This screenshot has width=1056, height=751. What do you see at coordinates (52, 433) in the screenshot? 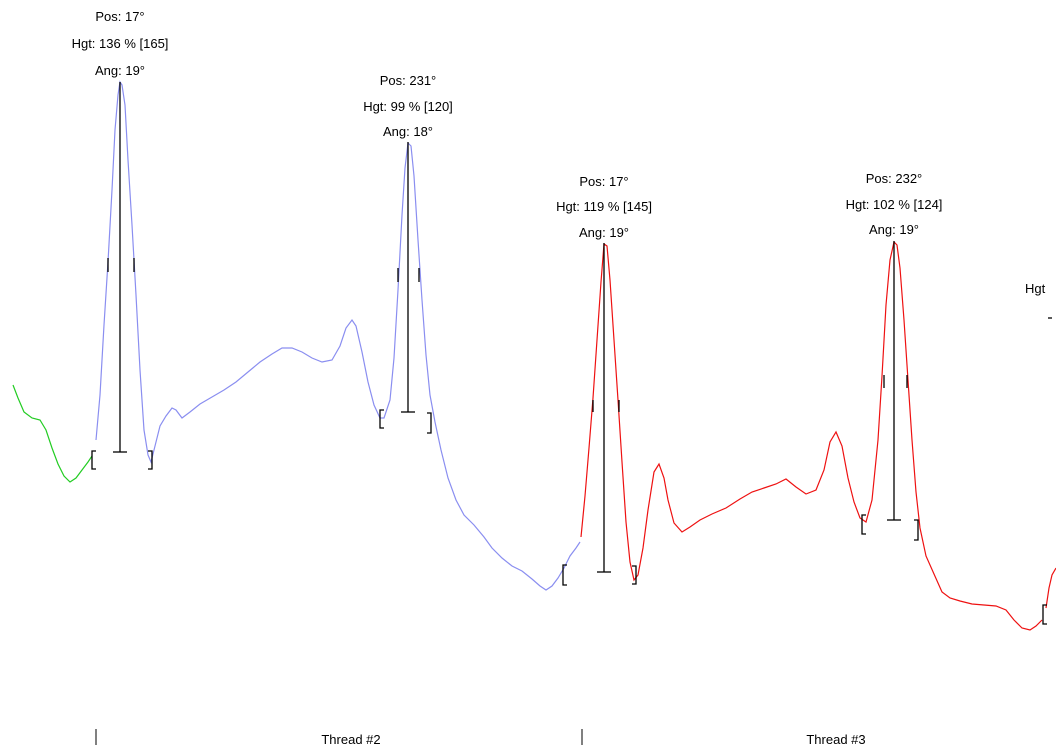
I see `trace-thread-1-tail` at bounding box center [52, 433].